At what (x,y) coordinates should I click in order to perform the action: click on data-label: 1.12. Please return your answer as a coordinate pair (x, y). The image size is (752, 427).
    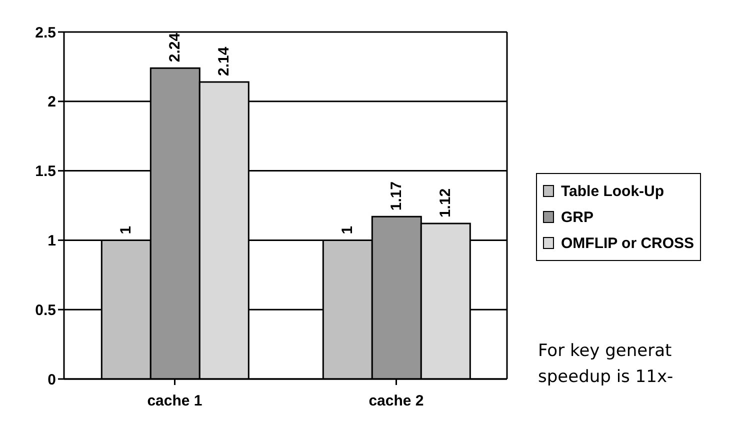
    Looking at the image, I should click on (445, 203).